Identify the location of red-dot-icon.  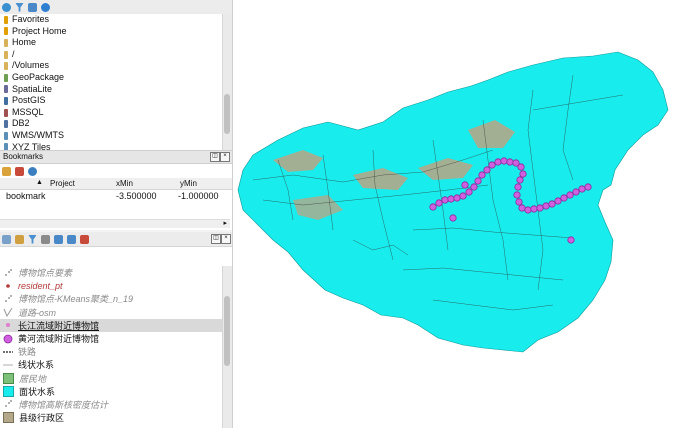
(8, 286).